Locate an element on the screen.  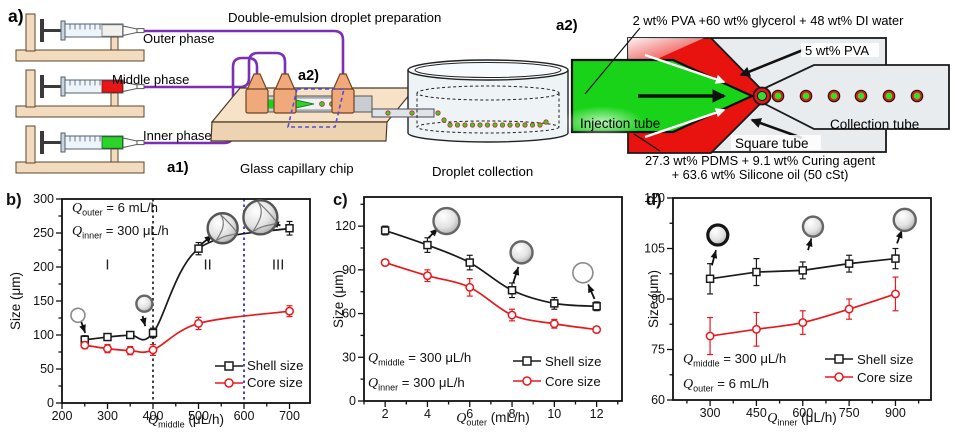
legend-c: Shell size Core size is located at coordinates (556, 371).